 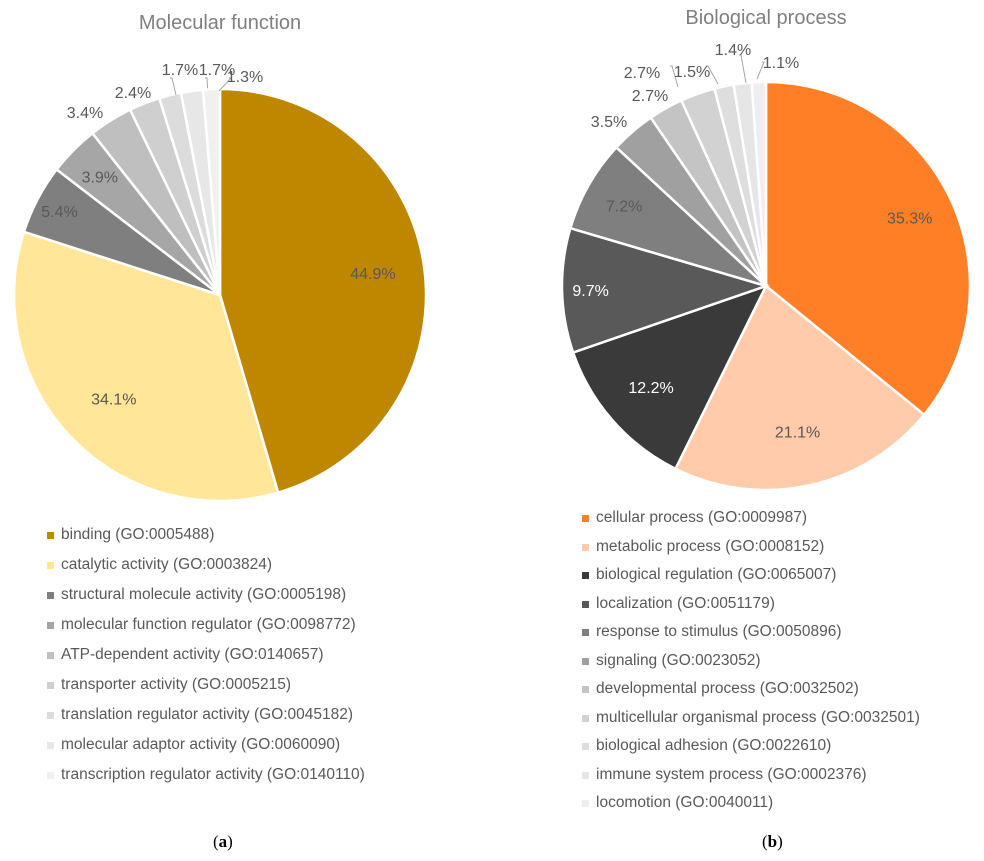 What do you see at coordinates (702, 517) in the screenshot?
I see `legend-label: cellular process (GO:0009987)` at bounding box center [702, 517].